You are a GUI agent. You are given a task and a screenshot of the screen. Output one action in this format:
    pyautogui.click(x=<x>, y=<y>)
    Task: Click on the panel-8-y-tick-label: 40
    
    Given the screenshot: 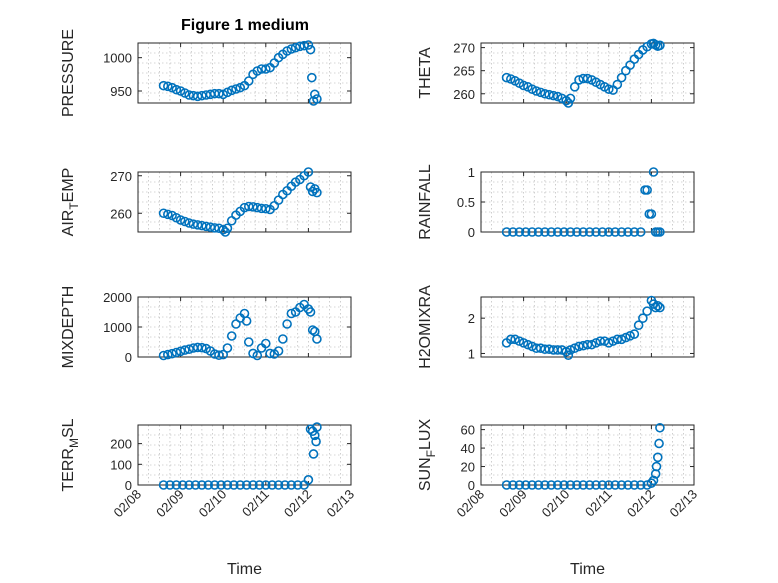 What is the action you would take?
    pyautogui.click(x=468, y=448)
    